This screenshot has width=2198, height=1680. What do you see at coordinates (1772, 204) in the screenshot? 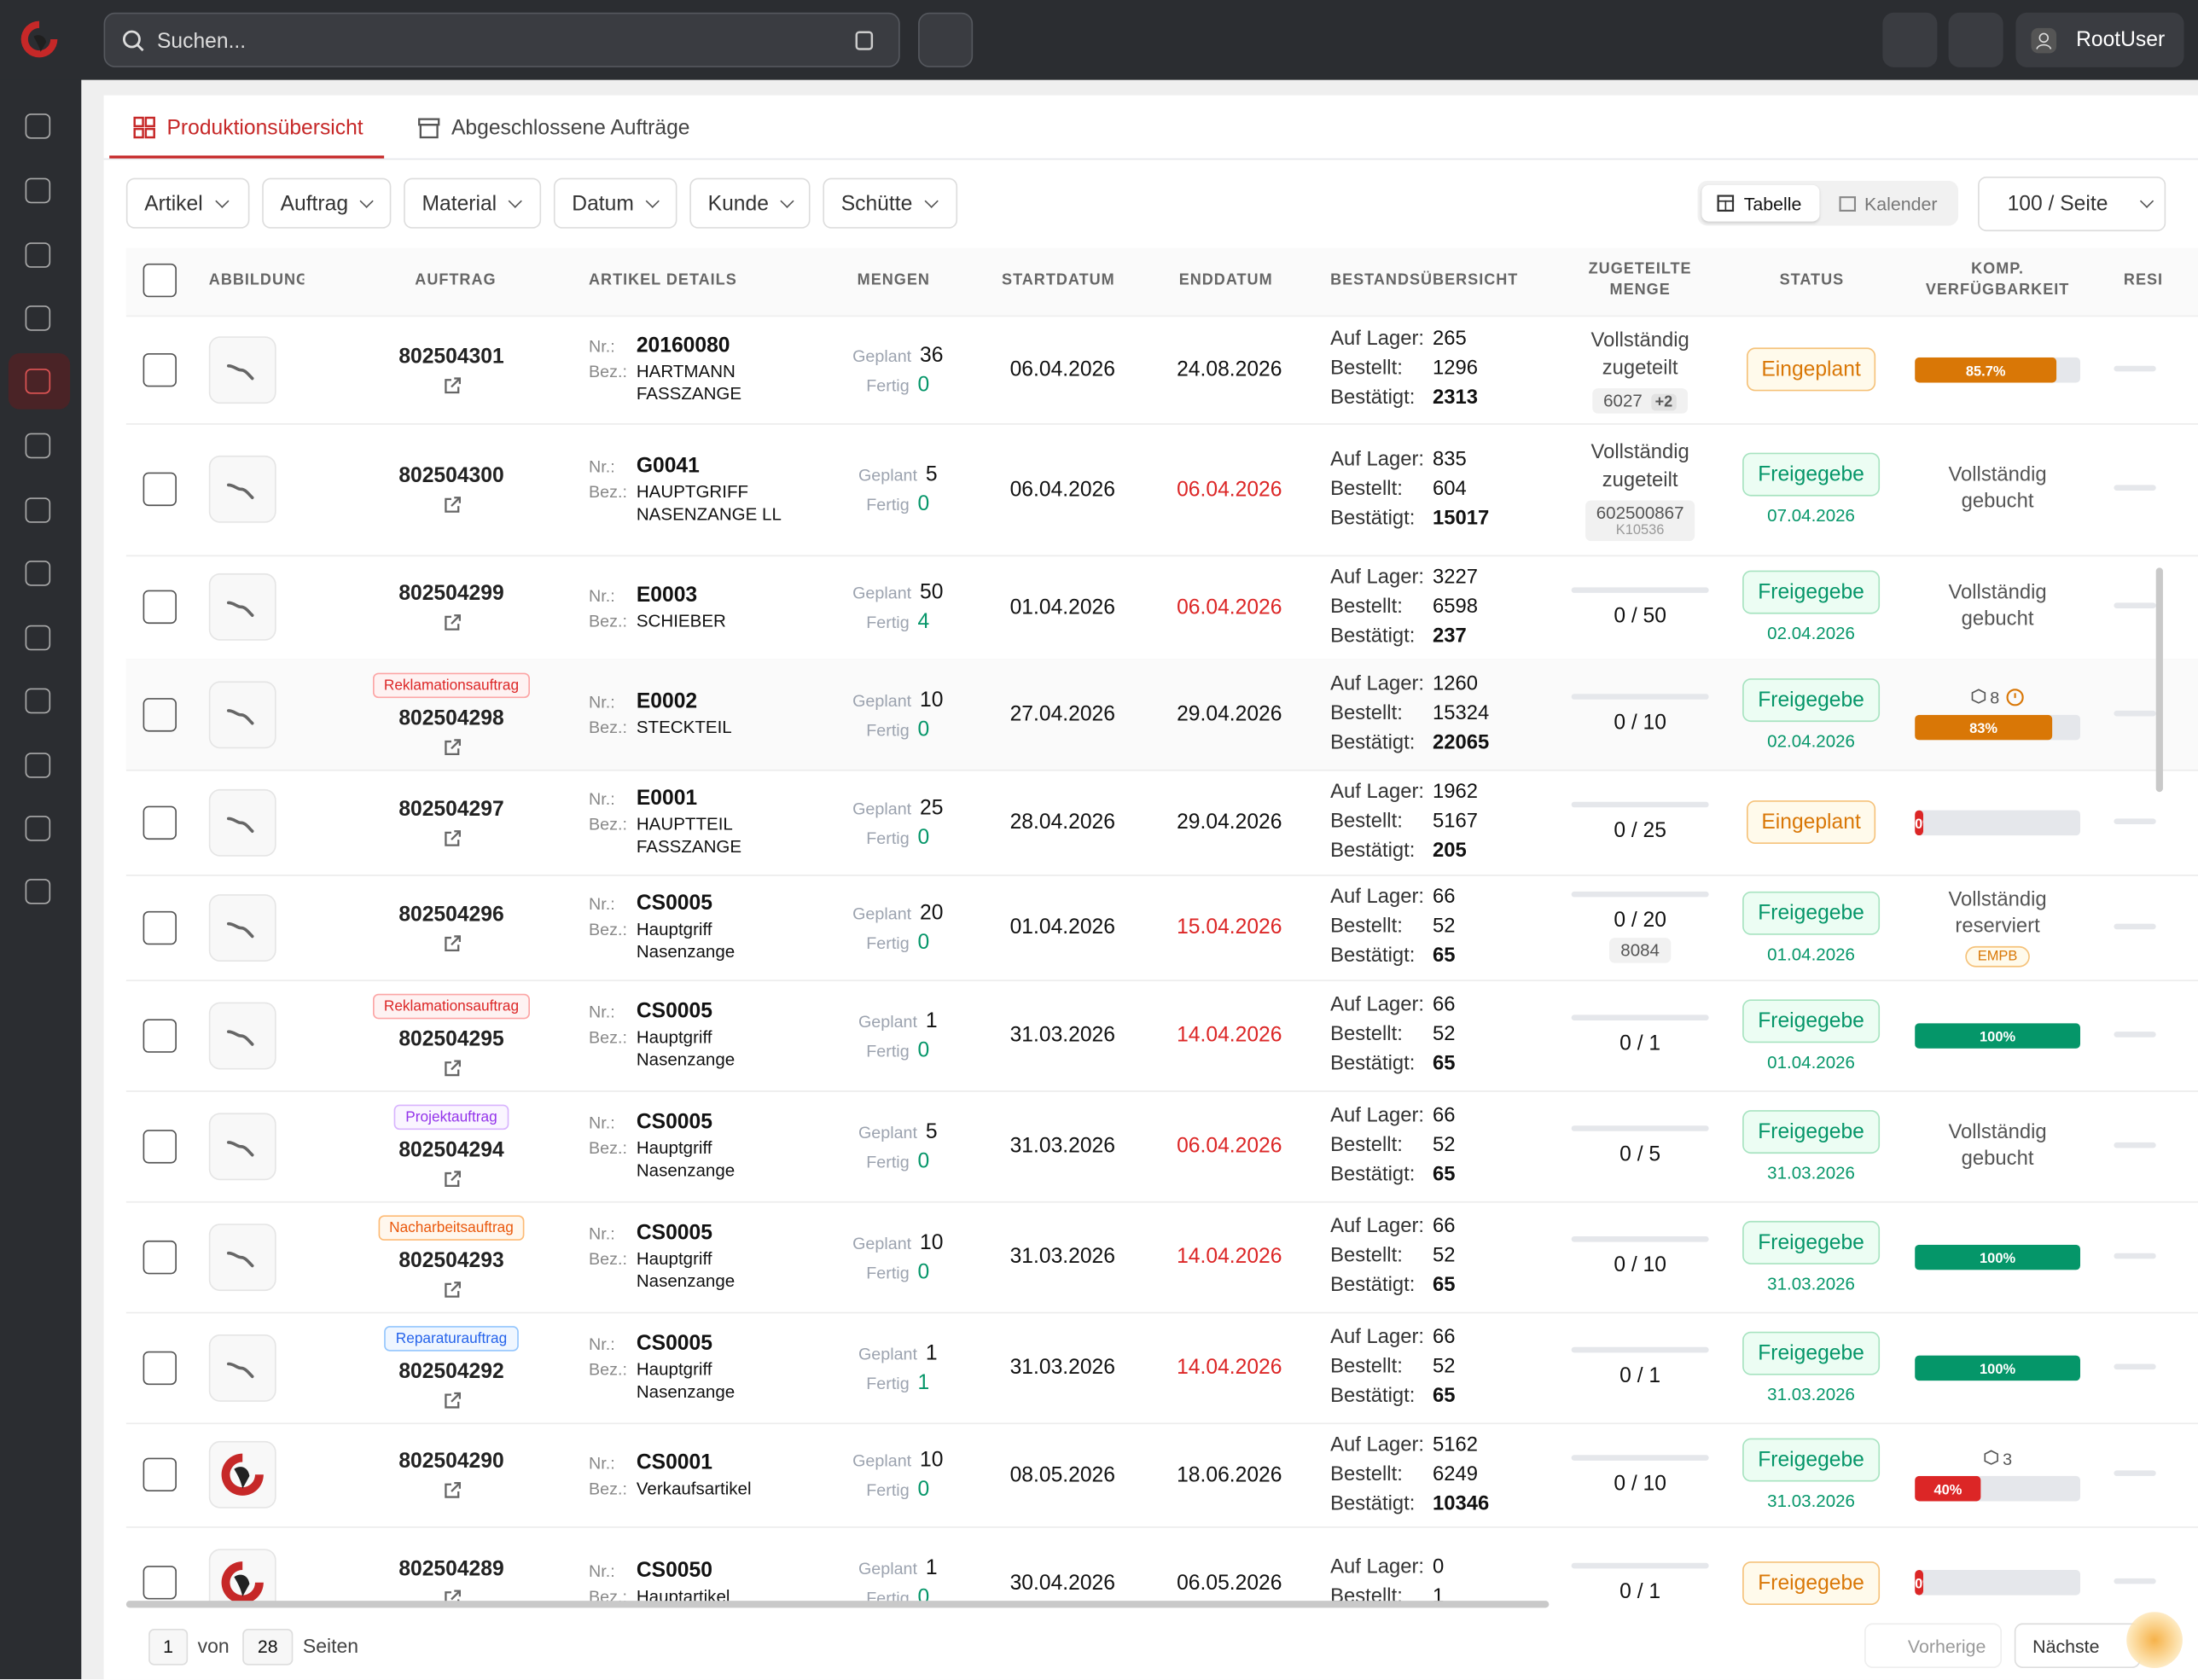
I see `view-tab: Tabelle` at bounding box center [1772, 204].